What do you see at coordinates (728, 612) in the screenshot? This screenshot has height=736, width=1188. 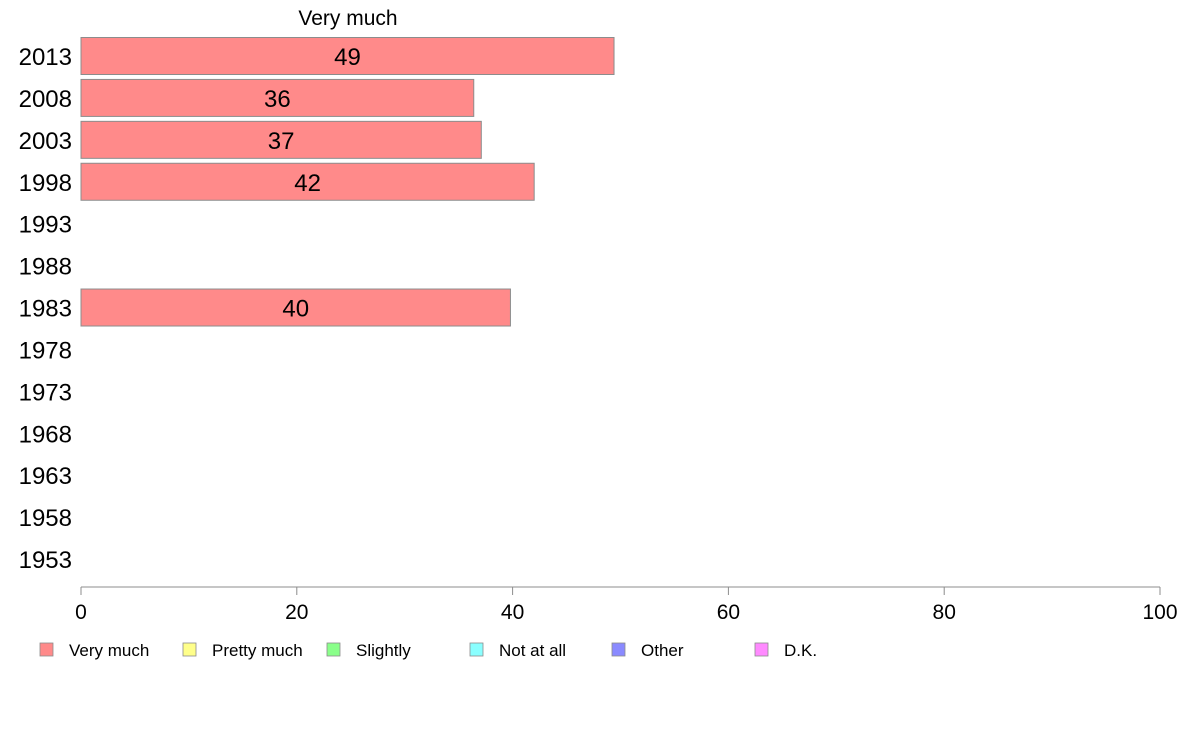 I see `x-tick-label-60: 60` at bounding box center [728, 612].